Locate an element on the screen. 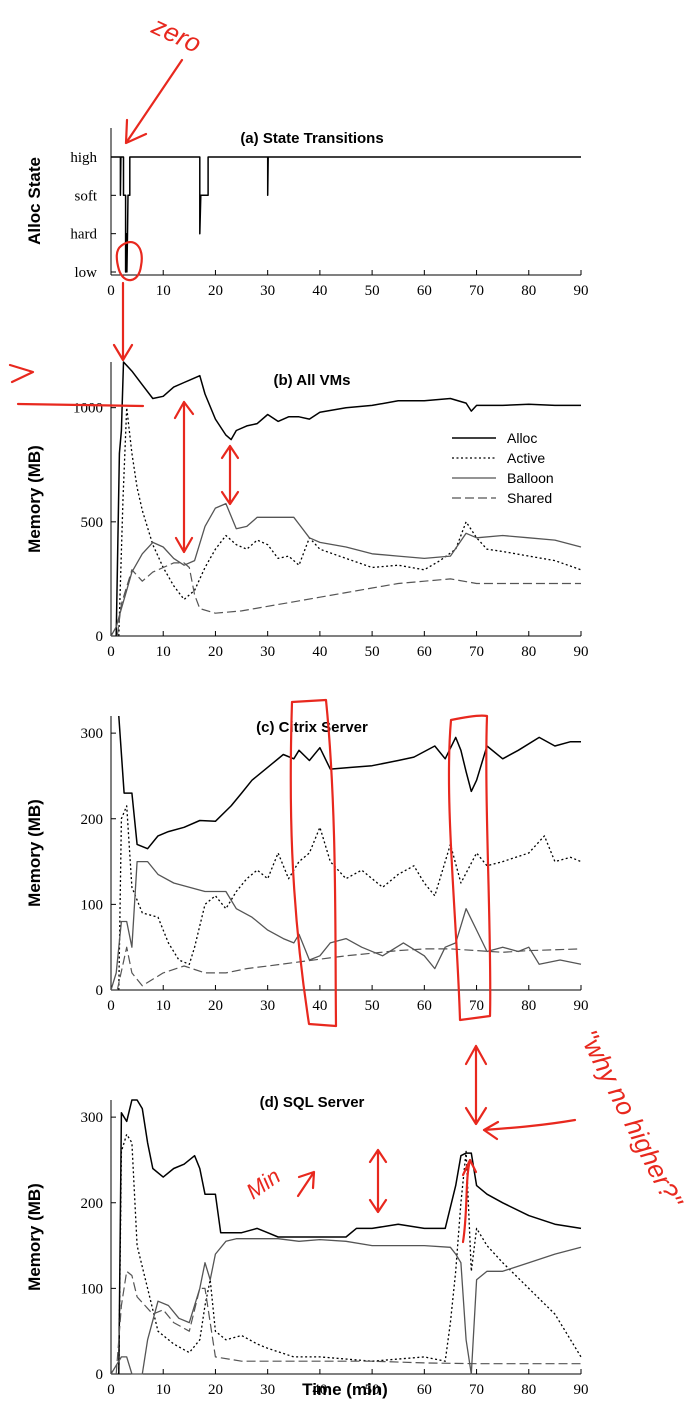 Image resolution: width=686 pixels, height=1406 pixels. chart-title: (a) State Transitions is located at coordinates (311, 138).